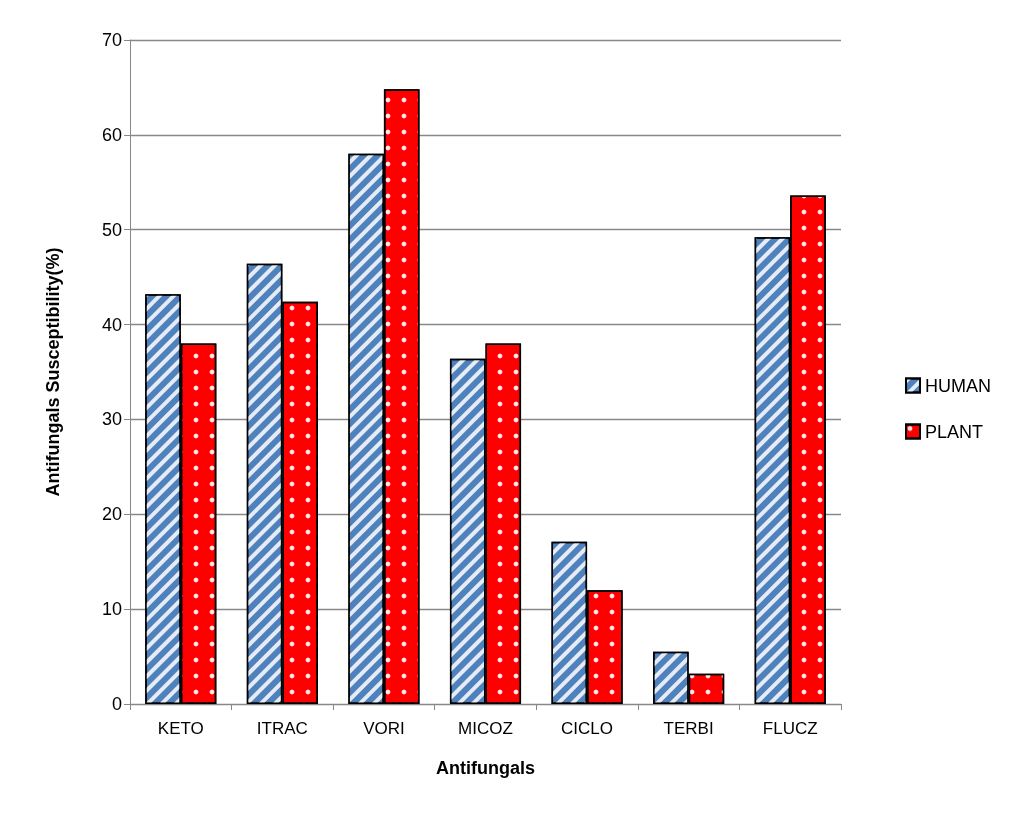 Image resolution: width=1011 pixels, height=817 pixels. Describe the element at coordinates (485, 768) in the screenshot. I see `x-axis-title: Antifungals` at that location.